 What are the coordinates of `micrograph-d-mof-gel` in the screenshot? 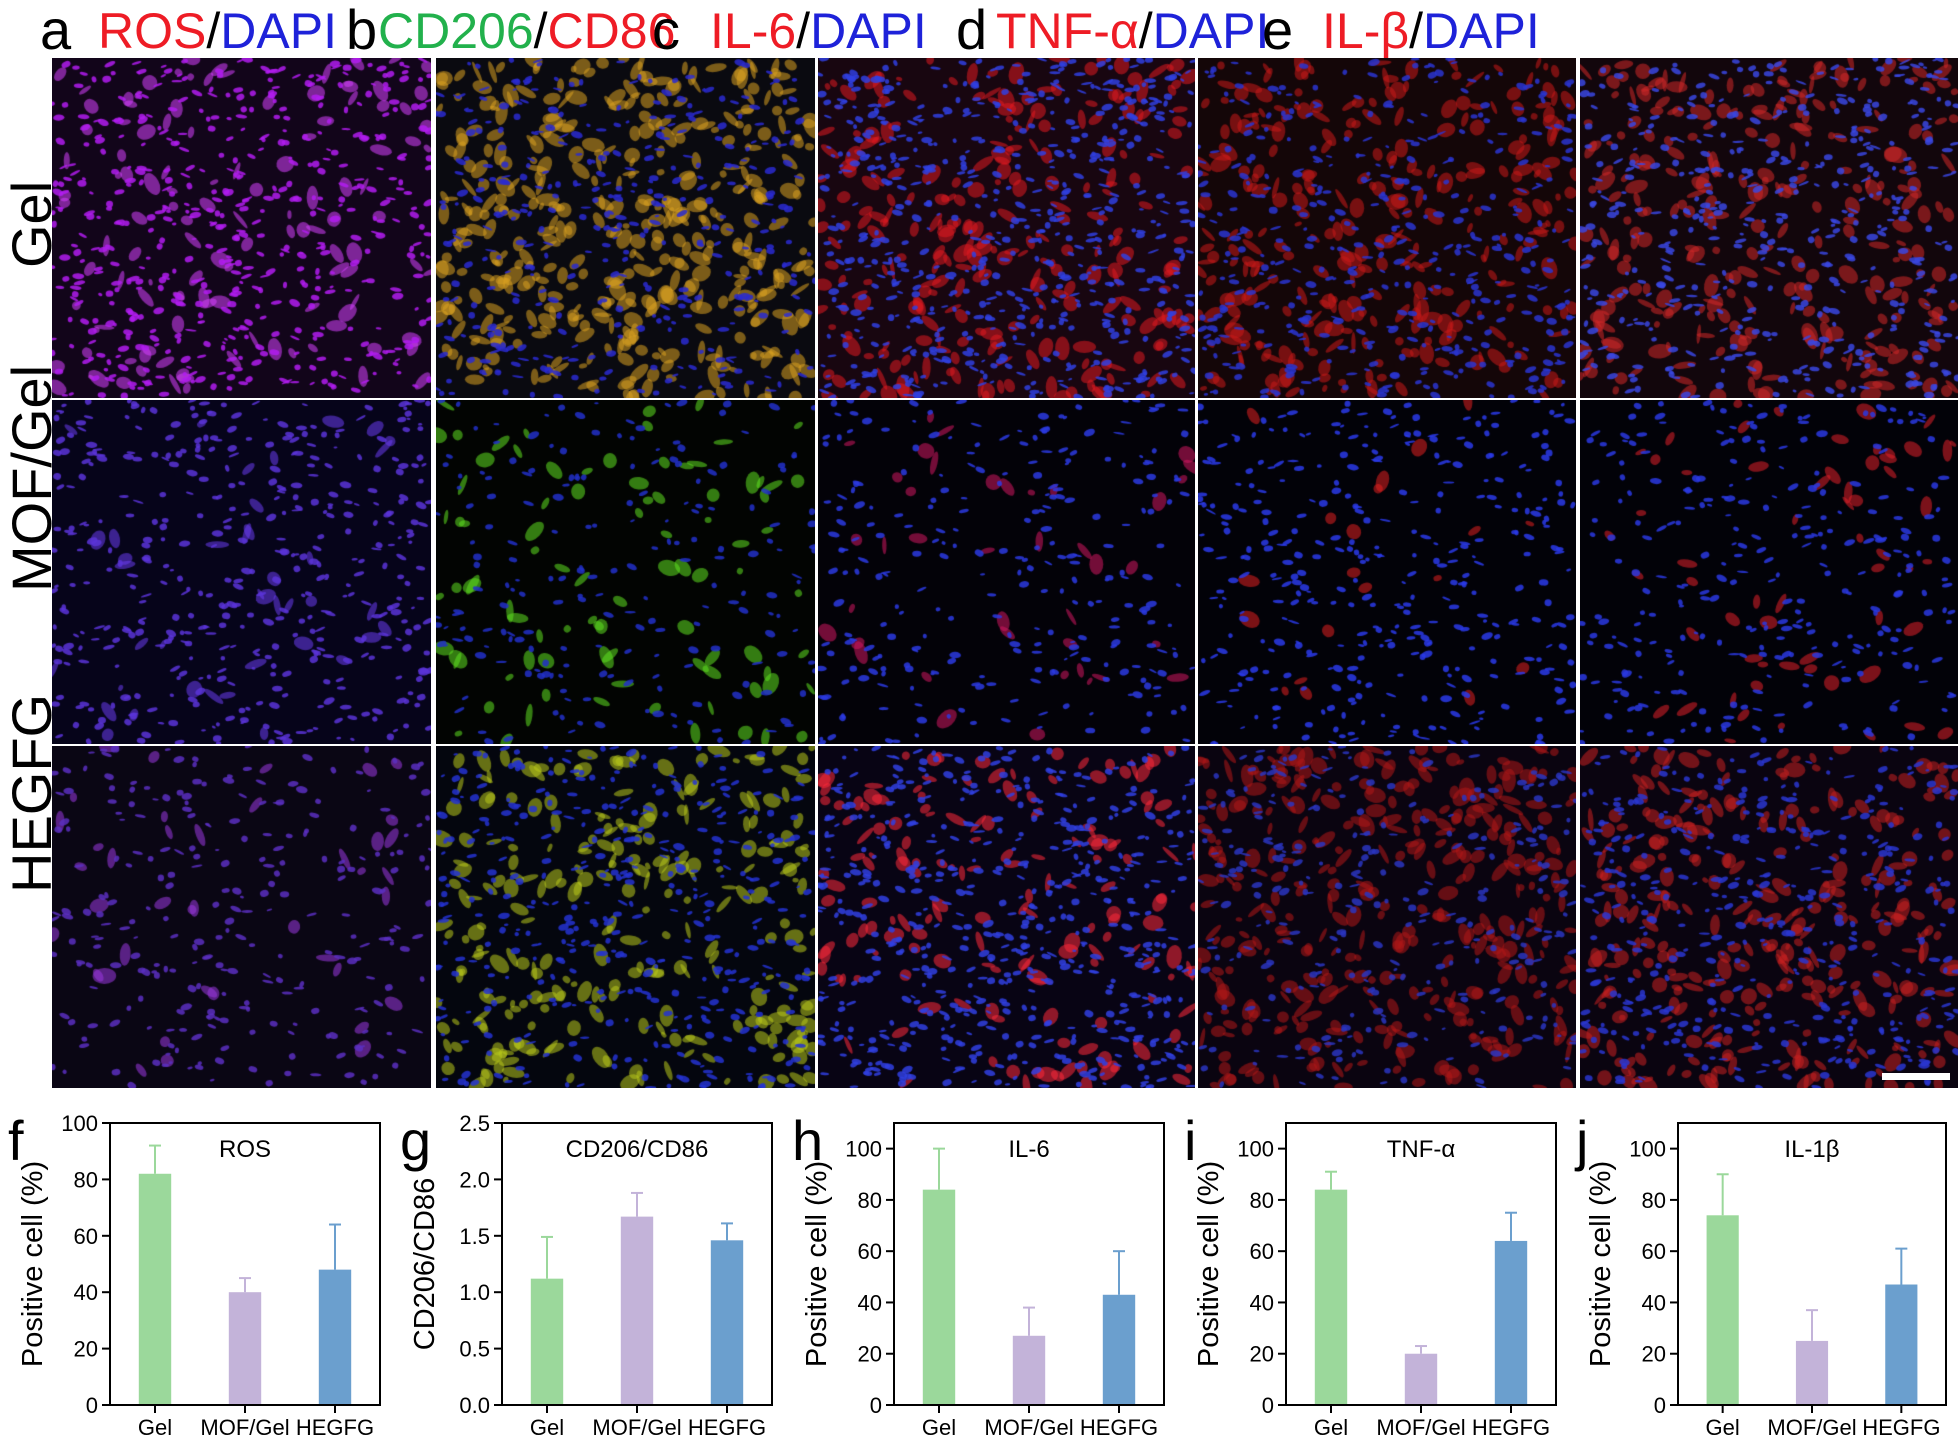 It's located at (1387, 572).